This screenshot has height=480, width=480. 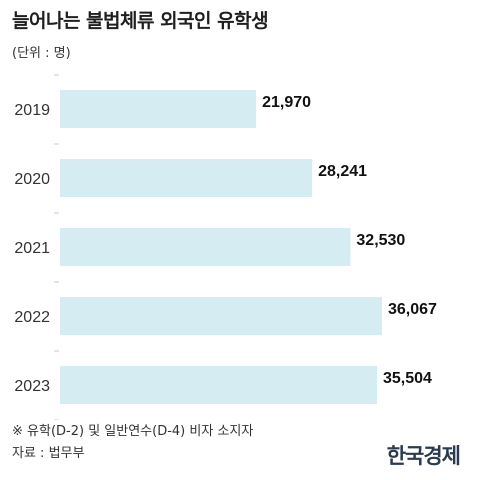 I want to click on bar-2019, so click(x=158, y=109).